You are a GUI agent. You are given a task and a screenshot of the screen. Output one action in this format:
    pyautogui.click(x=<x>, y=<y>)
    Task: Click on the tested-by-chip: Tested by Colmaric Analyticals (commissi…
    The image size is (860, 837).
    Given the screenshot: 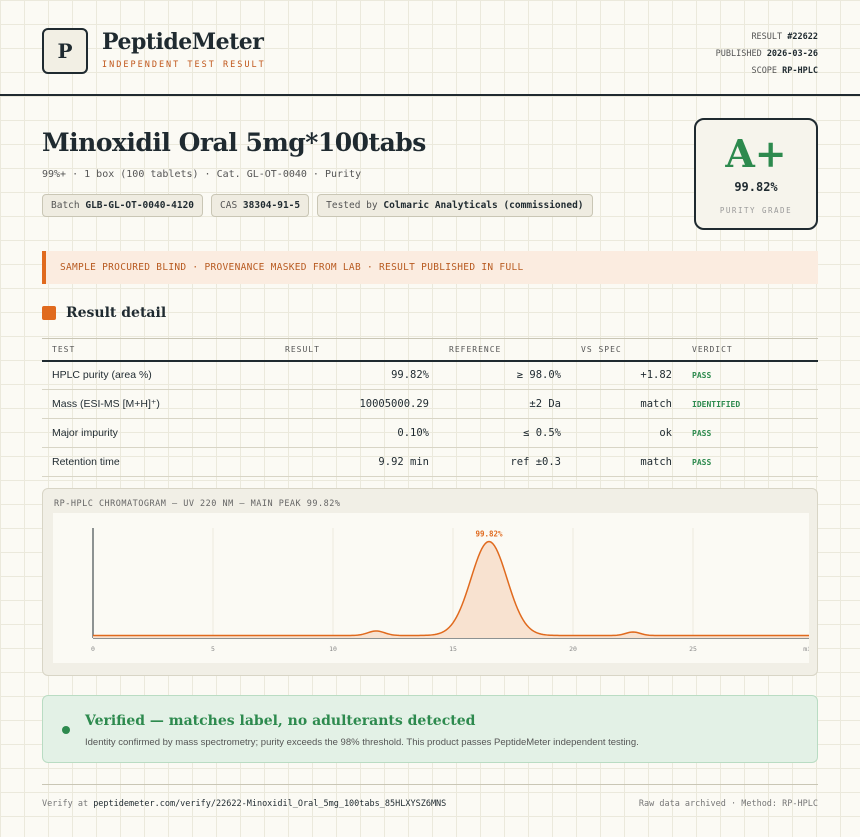 What is the action you would take?
    pyautogui.click(x=455, y=205)
    